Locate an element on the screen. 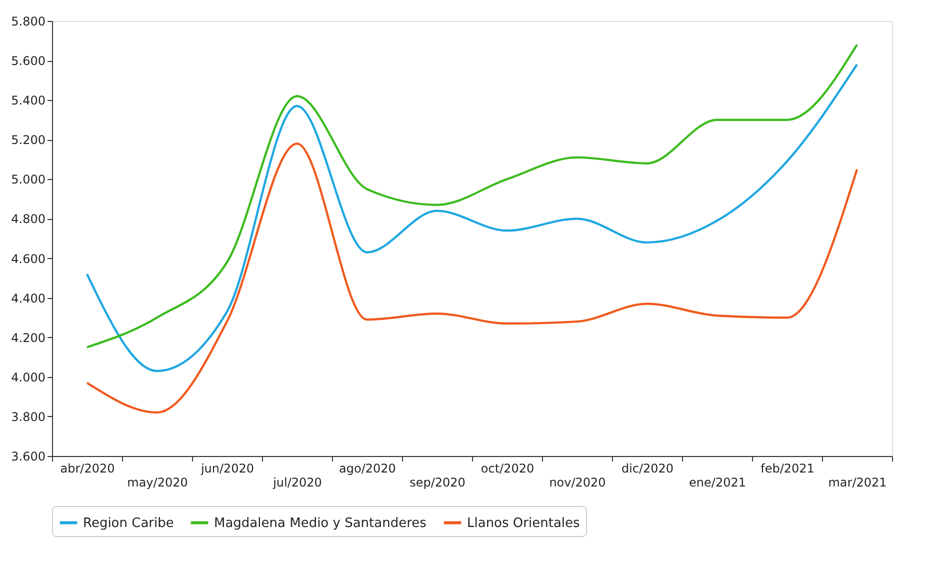  legend-label: Magdalena Medio y Santanderes is located at coordinates (320, 523).